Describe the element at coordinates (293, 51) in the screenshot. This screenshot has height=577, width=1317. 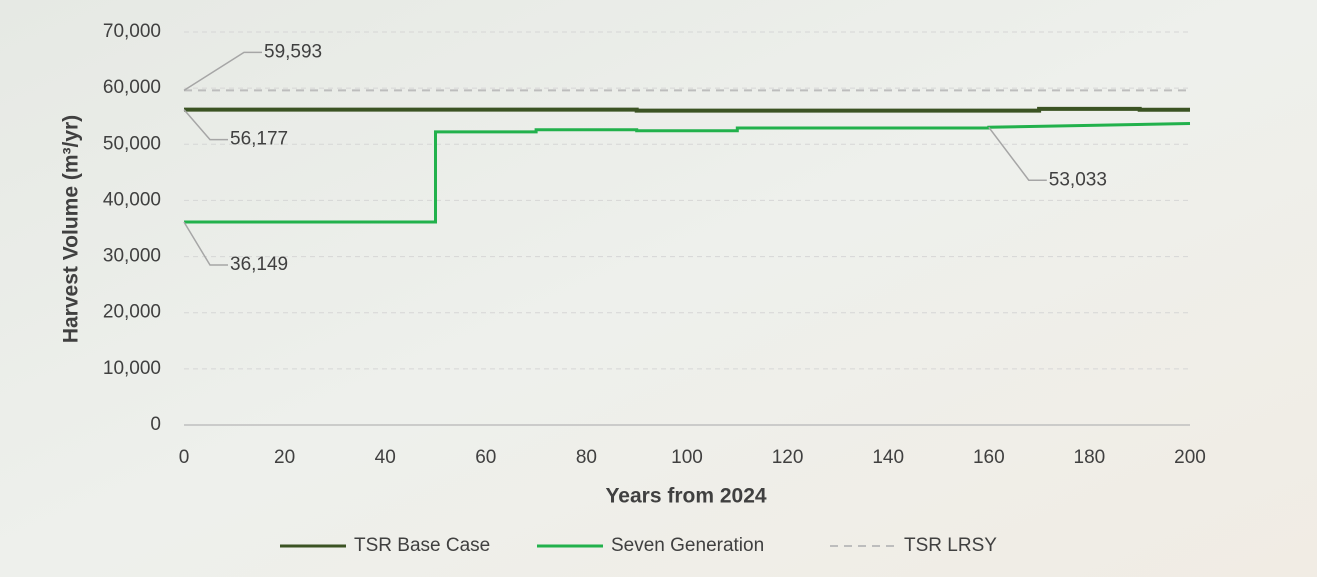
I see `annotation-label: 59,593` at that location.